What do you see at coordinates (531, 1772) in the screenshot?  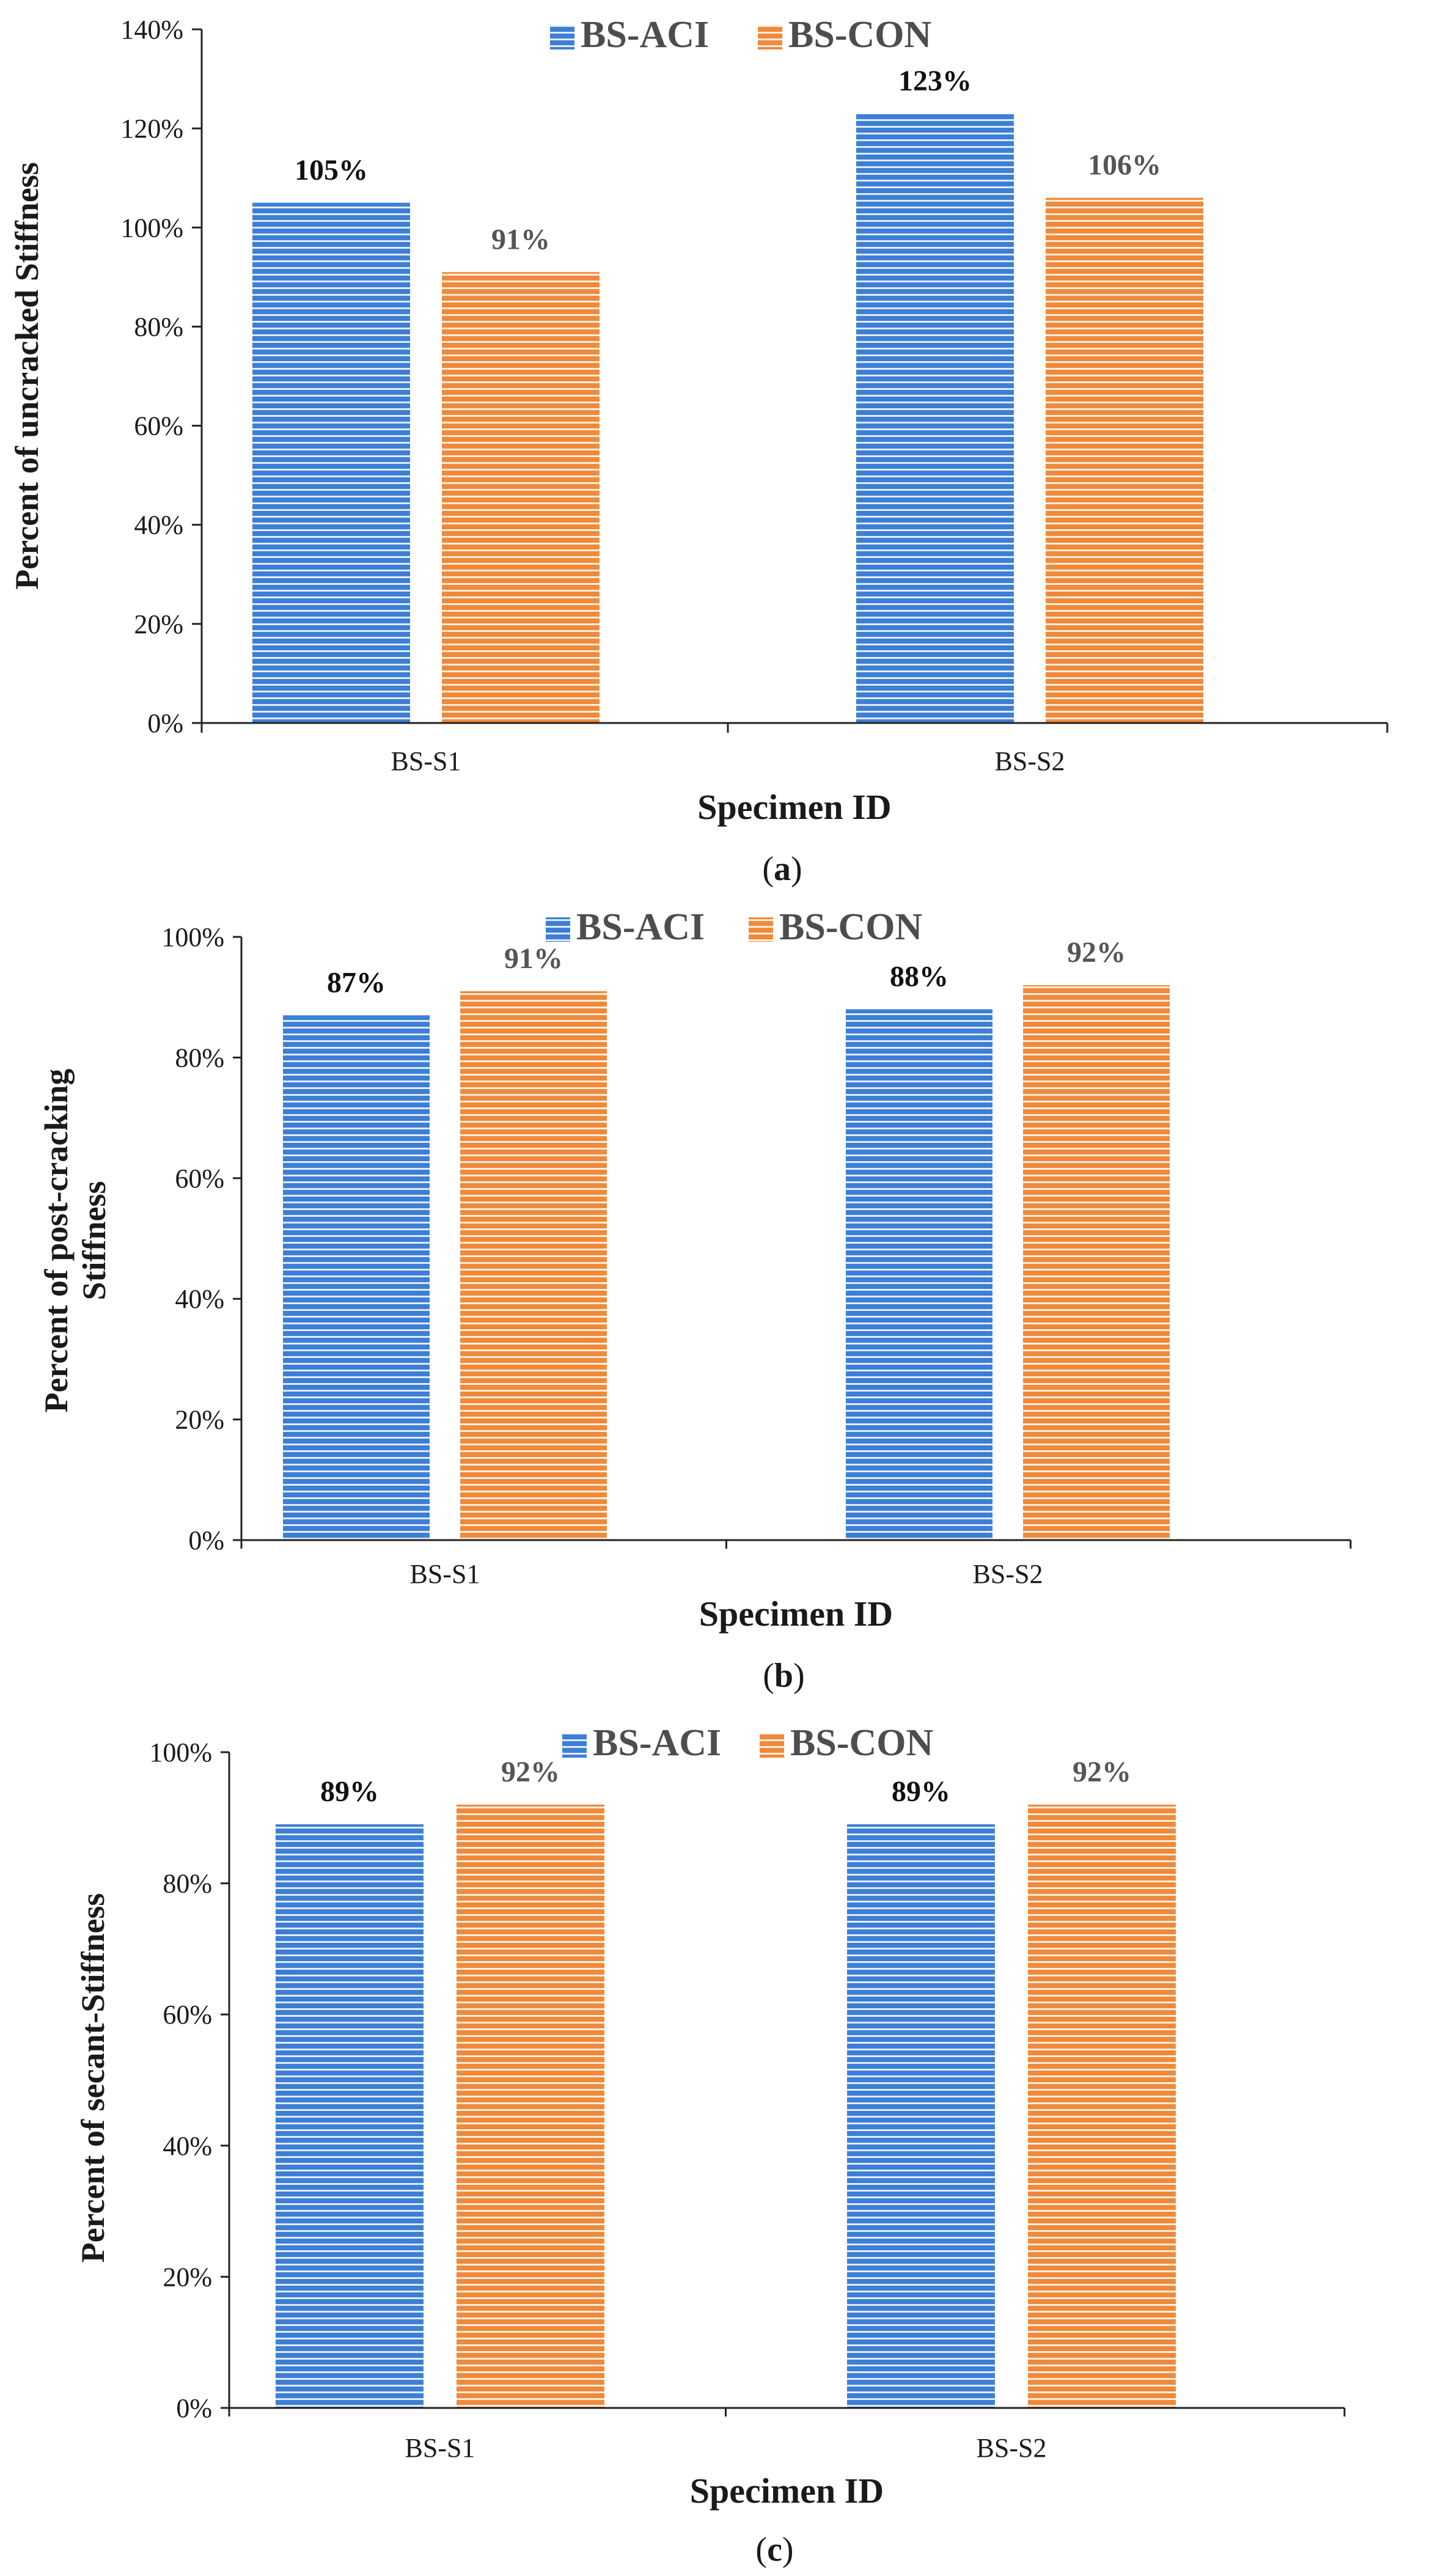 I see `data-label-bs-con-bs-s1: 92%` at bounding box center [531, 1772].